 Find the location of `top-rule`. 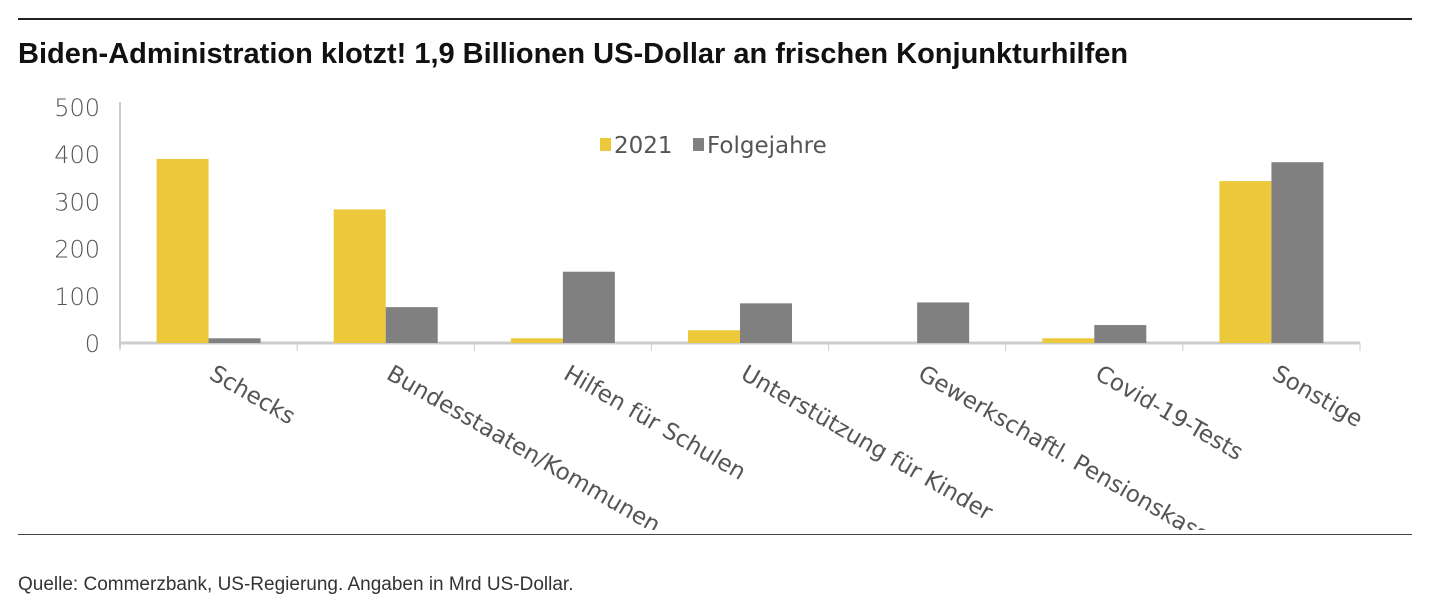

top-rule is located at coordinates (715, 19).